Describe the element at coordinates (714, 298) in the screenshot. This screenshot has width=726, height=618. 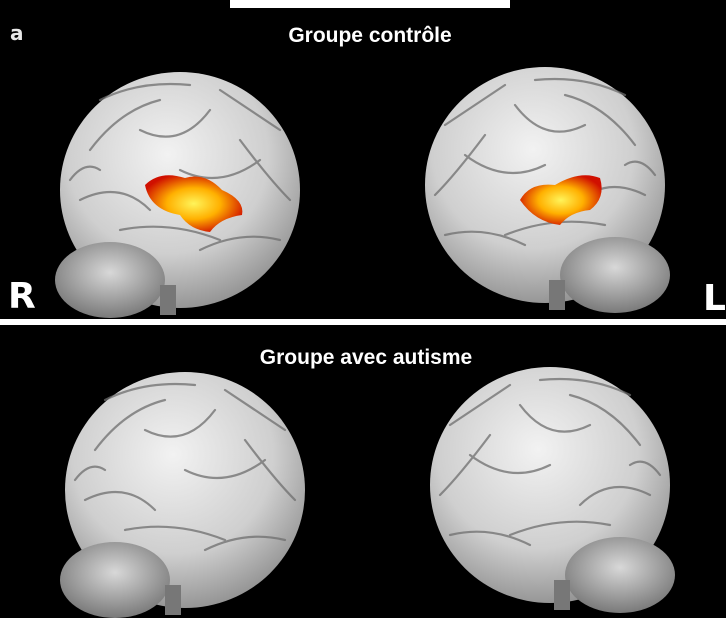
I see `side-label: L` at that location.